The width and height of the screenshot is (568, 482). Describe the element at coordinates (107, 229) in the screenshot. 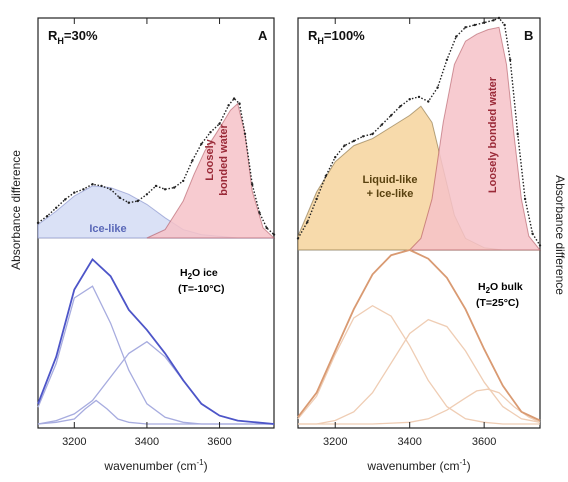

I see `region-label-a-0: Ice-like` at that location.